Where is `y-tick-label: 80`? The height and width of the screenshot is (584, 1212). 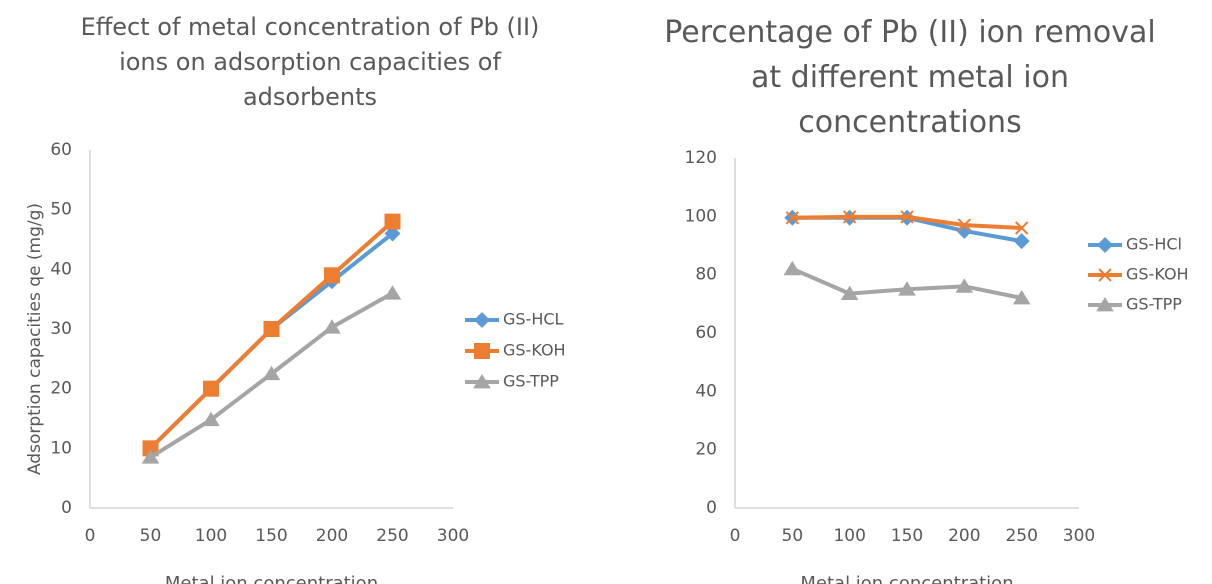
y-tick-label: 80 is located at coordinates (706, 275).